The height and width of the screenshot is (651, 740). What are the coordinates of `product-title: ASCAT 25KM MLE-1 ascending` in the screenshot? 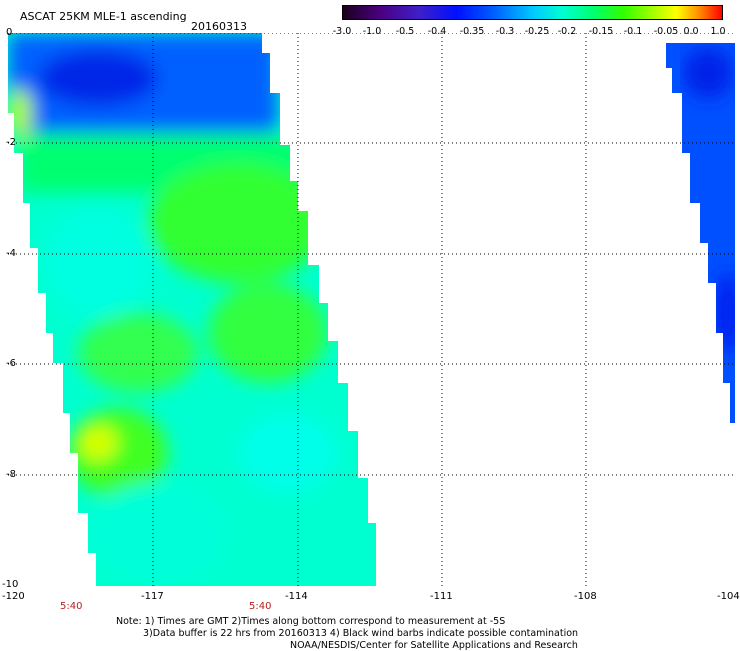 It's located at (103, 16).